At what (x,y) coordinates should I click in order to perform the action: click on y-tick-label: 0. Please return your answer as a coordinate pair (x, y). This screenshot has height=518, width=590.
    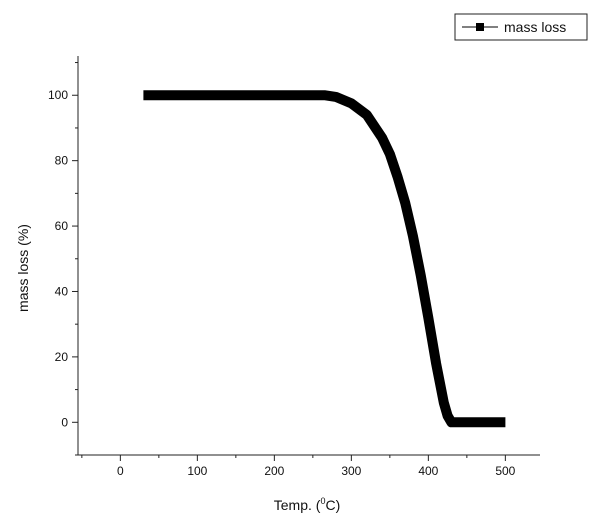
    Looking at the image, I should click on (64, 422).